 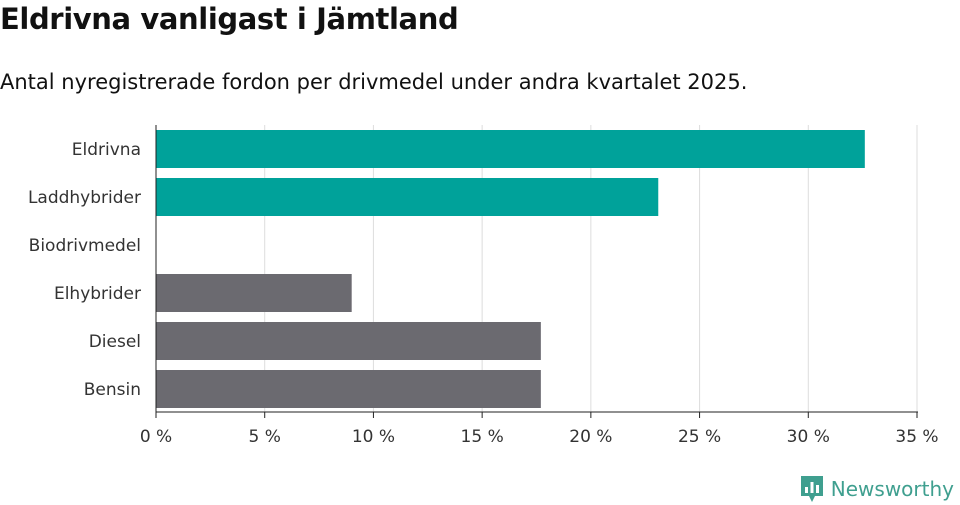 I want to click on brand-logo: Newsworthy, so click(x=876, y=489).